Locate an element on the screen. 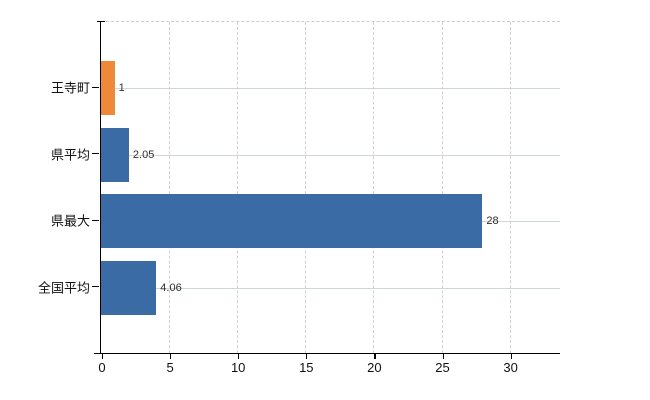 The image size is (650, 400). x-tick-label: 15 is located at coordinates (306, 367).